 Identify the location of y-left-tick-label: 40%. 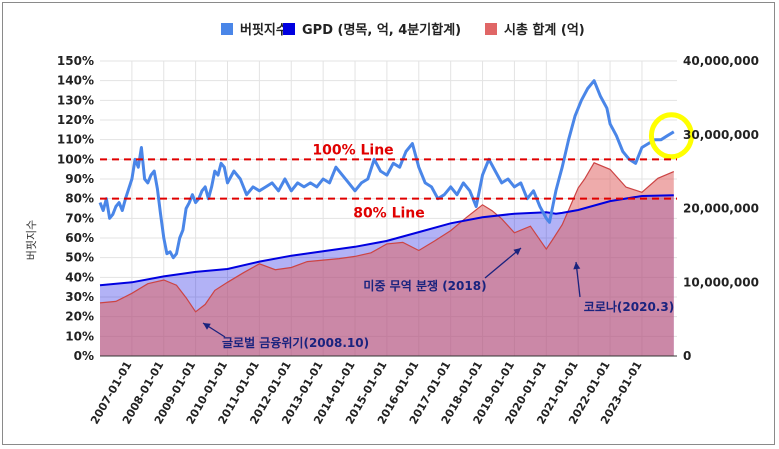
(79, 277).